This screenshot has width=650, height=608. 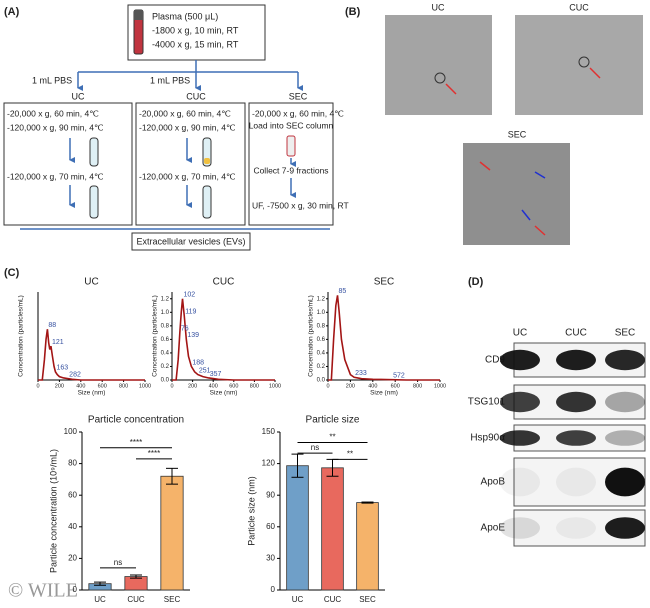 What do you see at coordinates (52, 325) in the screenshot?
I see `peak-label: 88` at bounding box center [52, 325].